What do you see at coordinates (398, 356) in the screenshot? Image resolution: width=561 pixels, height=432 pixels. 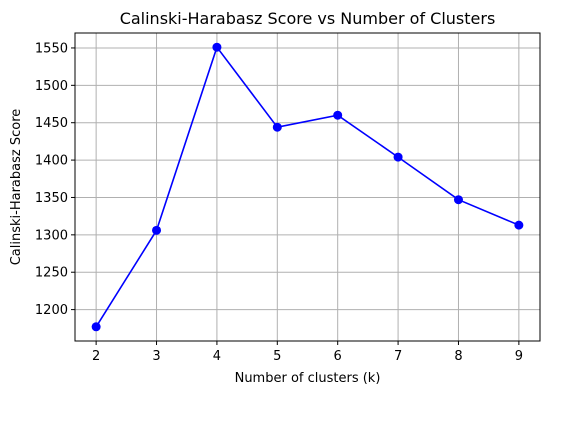 I see `x-tick-label: 7` at bounding box center [398, 356].